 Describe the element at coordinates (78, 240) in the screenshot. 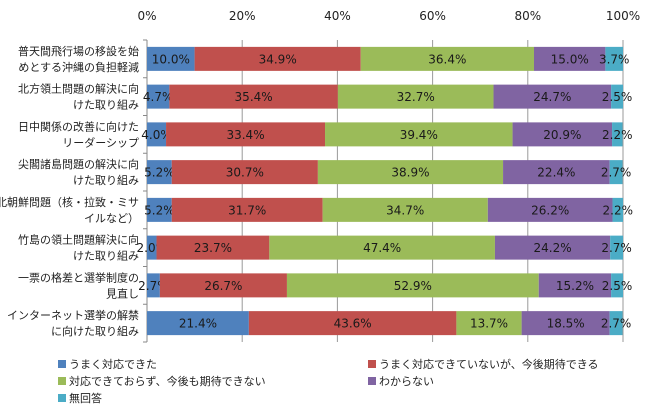

I see `category-label: 竹島の領土問題解決に向` at that location.